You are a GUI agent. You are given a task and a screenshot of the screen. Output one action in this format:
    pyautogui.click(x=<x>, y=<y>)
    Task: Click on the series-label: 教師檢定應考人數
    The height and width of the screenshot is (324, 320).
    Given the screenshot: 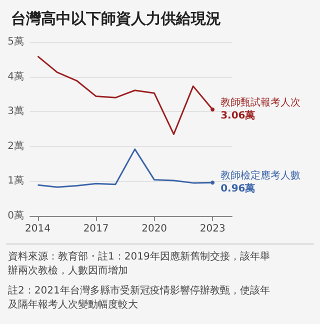 What is the action you would take?
    pyautogui.click(x=260, y=176)
    